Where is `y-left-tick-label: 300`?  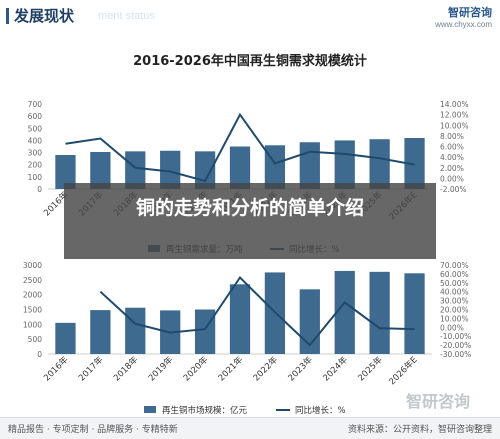
y-left-tick-label: 300 is located at coordinates (35, 153).